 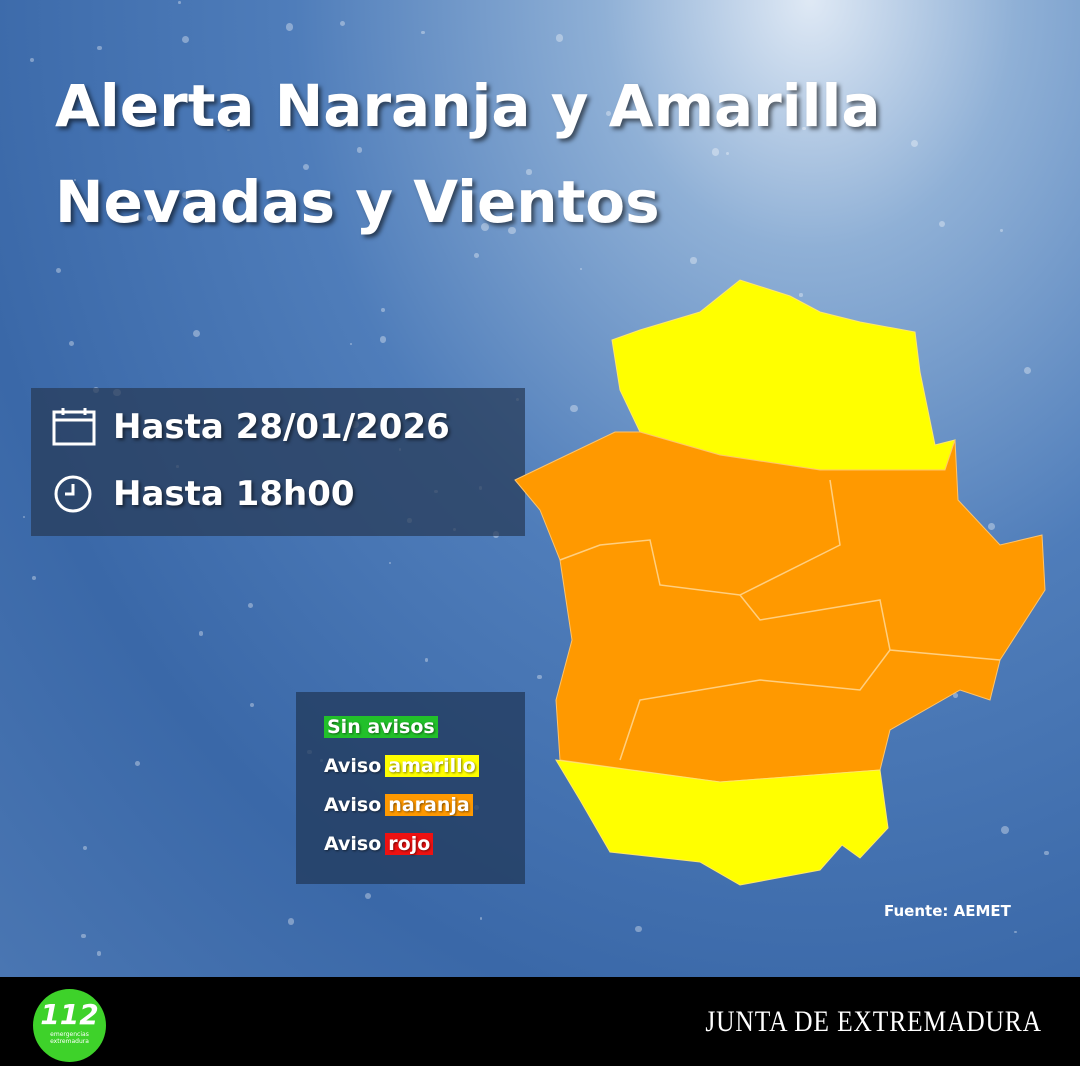 I want to click on legend-yellow: amarillo, so click(x=432, y=766).